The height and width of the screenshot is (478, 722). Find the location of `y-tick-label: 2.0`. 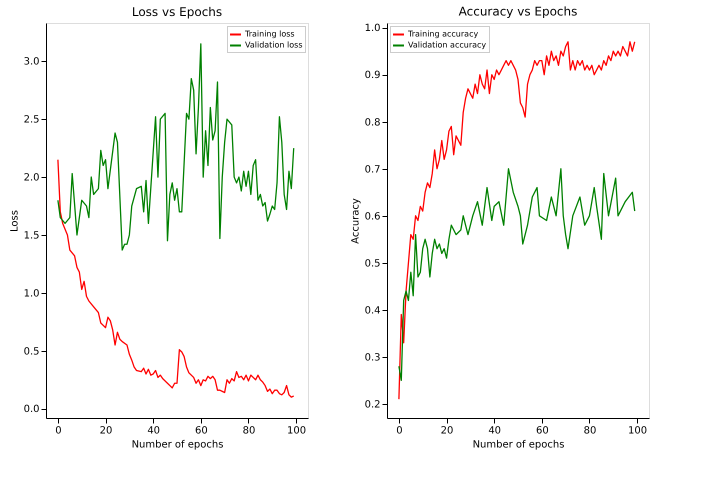

y-tick-label: 2.0 is located at coordinates (32, 178).